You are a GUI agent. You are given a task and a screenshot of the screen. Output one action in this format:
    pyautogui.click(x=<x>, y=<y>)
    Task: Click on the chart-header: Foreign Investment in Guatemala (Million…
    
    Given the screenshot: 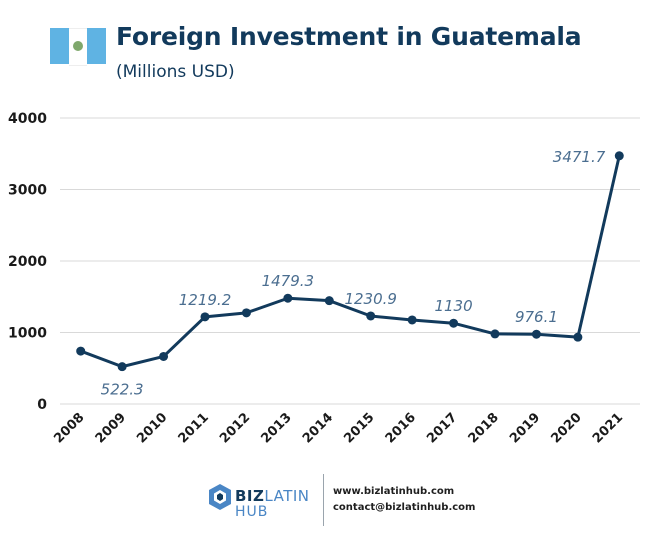 What is the action you would take?
    pyautogui.click(x=340, y=57)
    